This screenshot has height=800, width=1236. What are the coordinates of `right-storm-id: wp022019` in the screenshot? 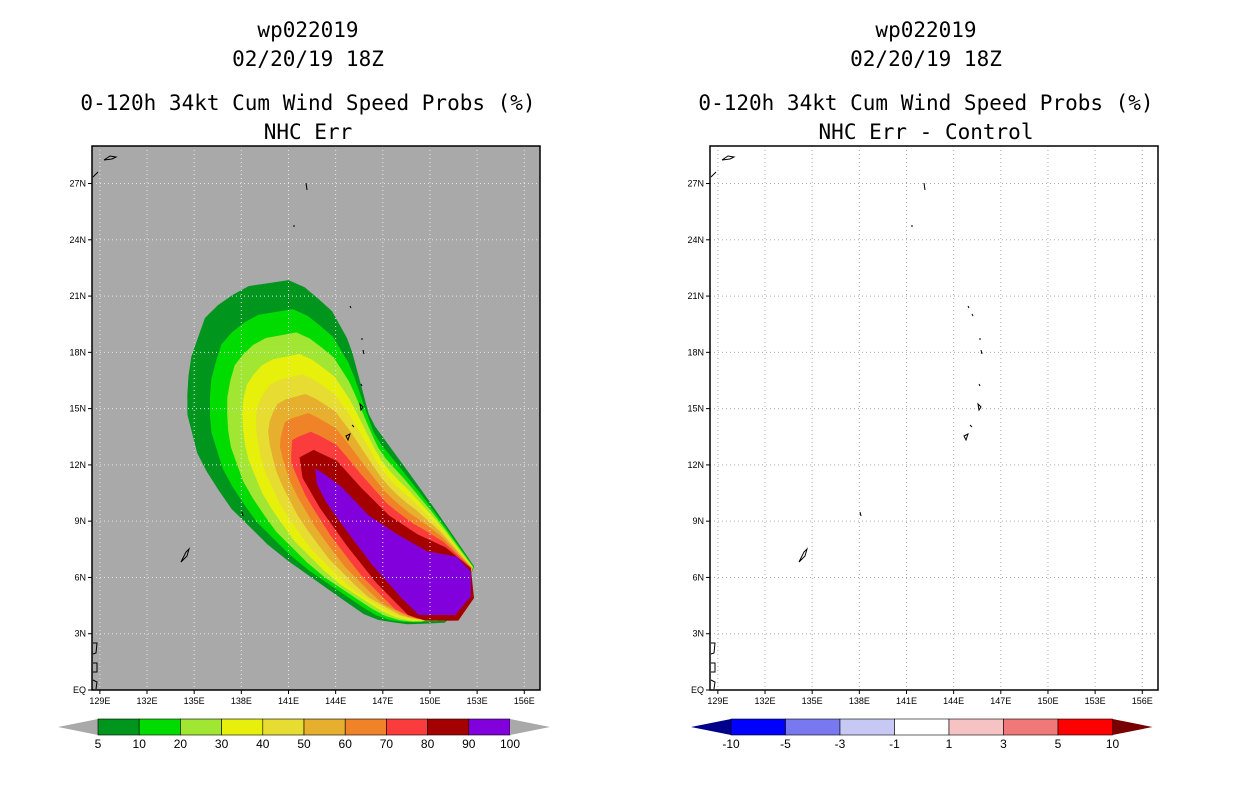 It's located at (926, 30).